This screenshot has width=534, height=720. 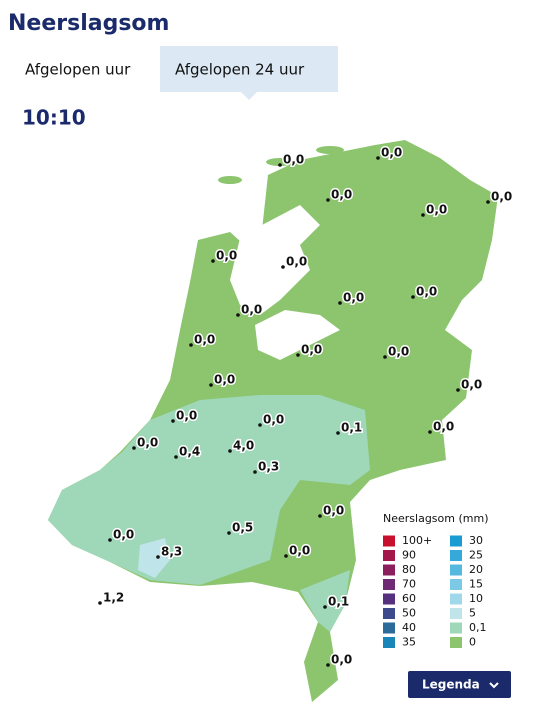 What do you see at coordinates (78, 70) in the screenshot?
I see `tab: Afgelopen uur` at bounding box center [78, 70].